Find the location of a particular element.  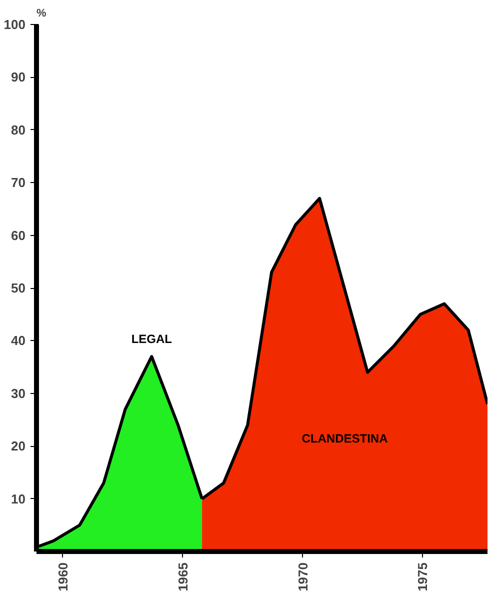

y-tick-label: 40 is located at coordinates (18, 340).